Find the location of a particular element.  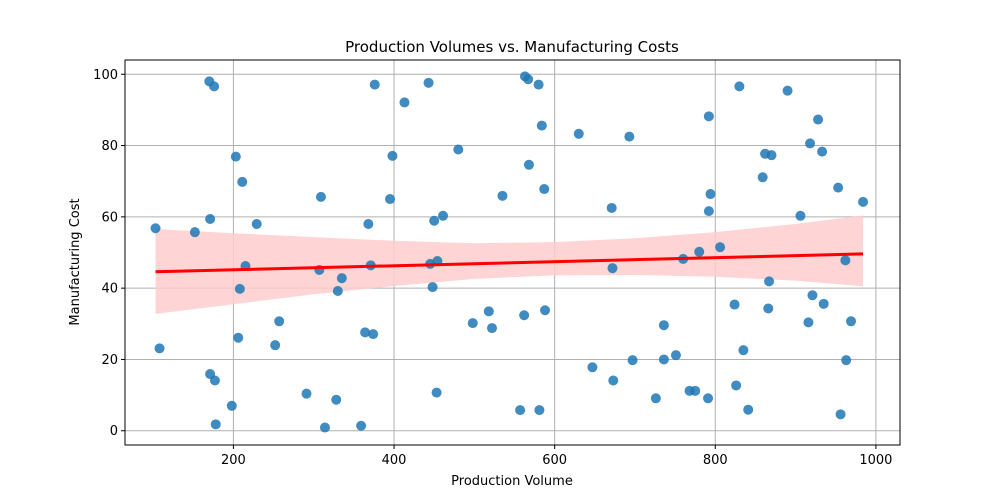

x-tick-label: 800 is located at coordinates (715, 460).